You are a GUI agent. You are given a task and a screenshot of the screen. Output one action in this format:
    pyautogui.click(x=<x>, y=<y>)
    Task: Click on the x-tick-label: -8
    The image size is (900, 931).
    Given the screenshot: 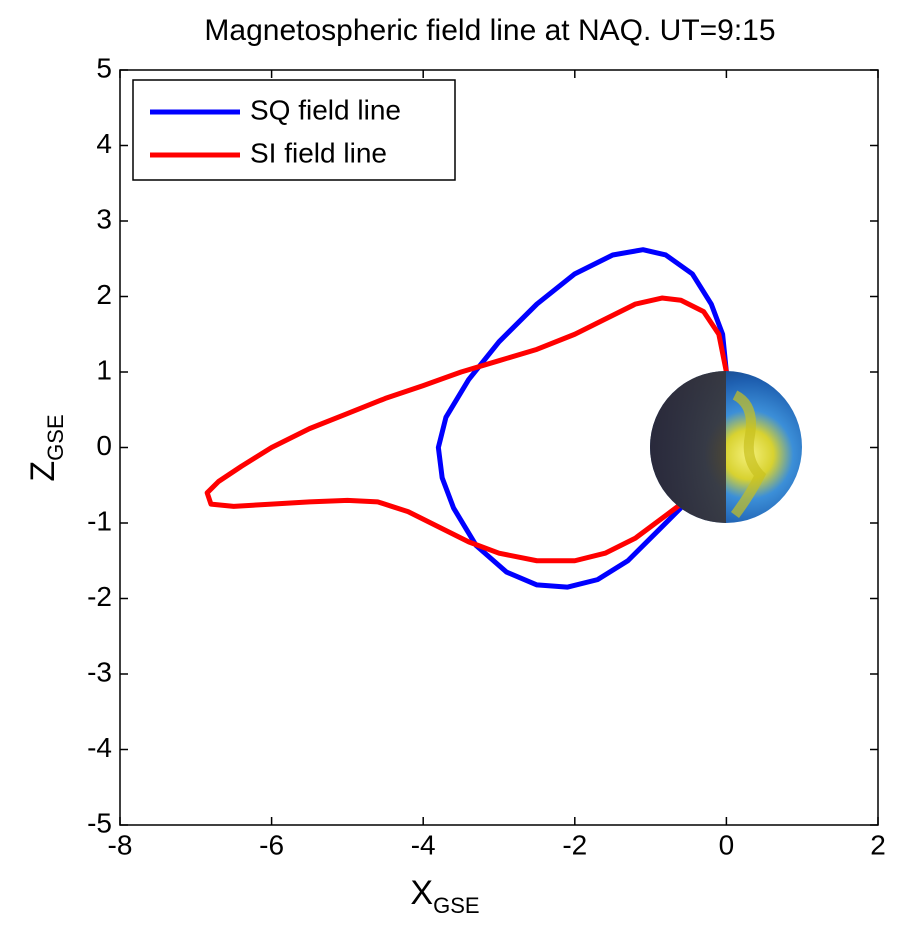 What is the action you would take?
    pyautogui.click(x=120, y=844)
    